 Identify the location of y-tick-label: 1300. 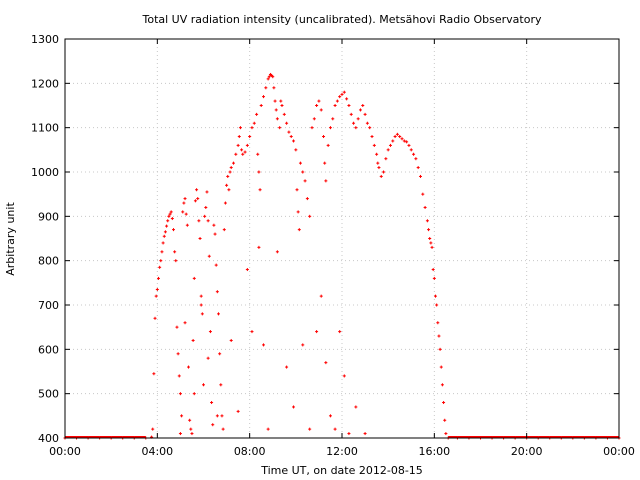
(45, 39).